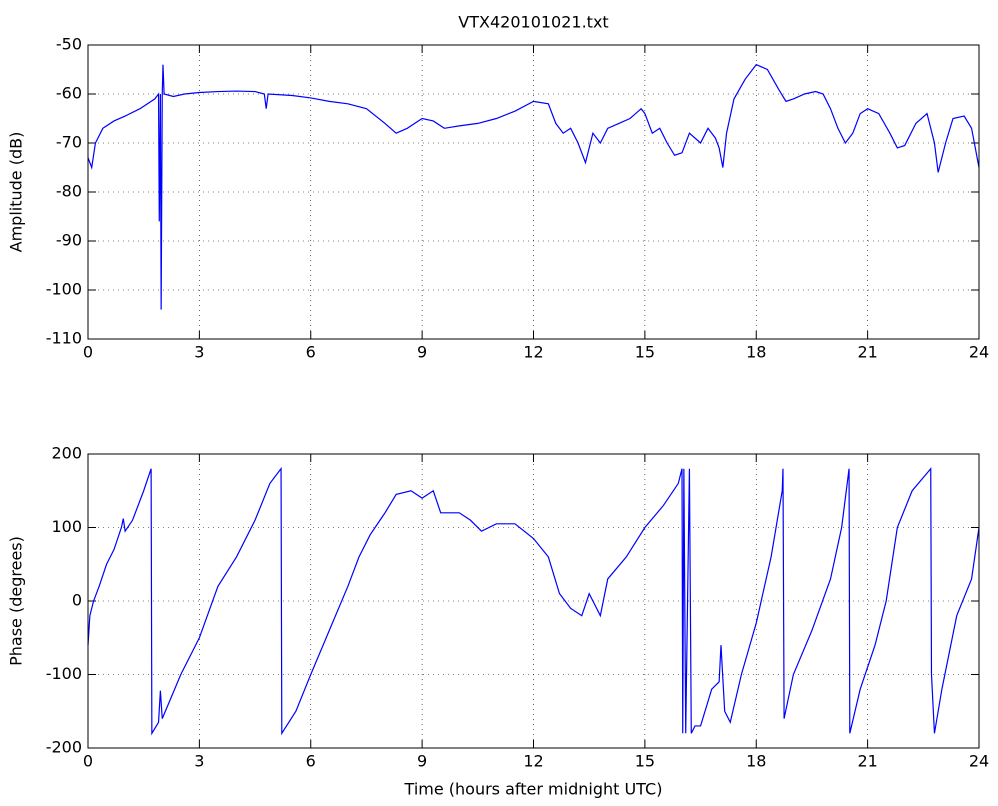  I want to click on y-tick-label: -110, so click(64, 338).